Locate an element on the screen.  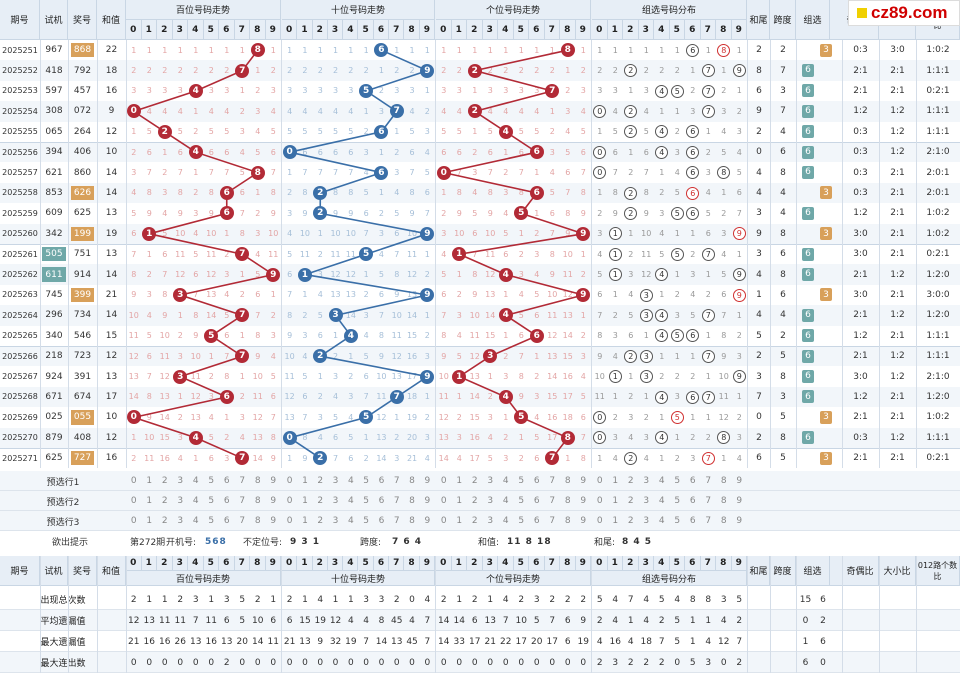
span-header: 跨度 is located at coordinates (783, 20).